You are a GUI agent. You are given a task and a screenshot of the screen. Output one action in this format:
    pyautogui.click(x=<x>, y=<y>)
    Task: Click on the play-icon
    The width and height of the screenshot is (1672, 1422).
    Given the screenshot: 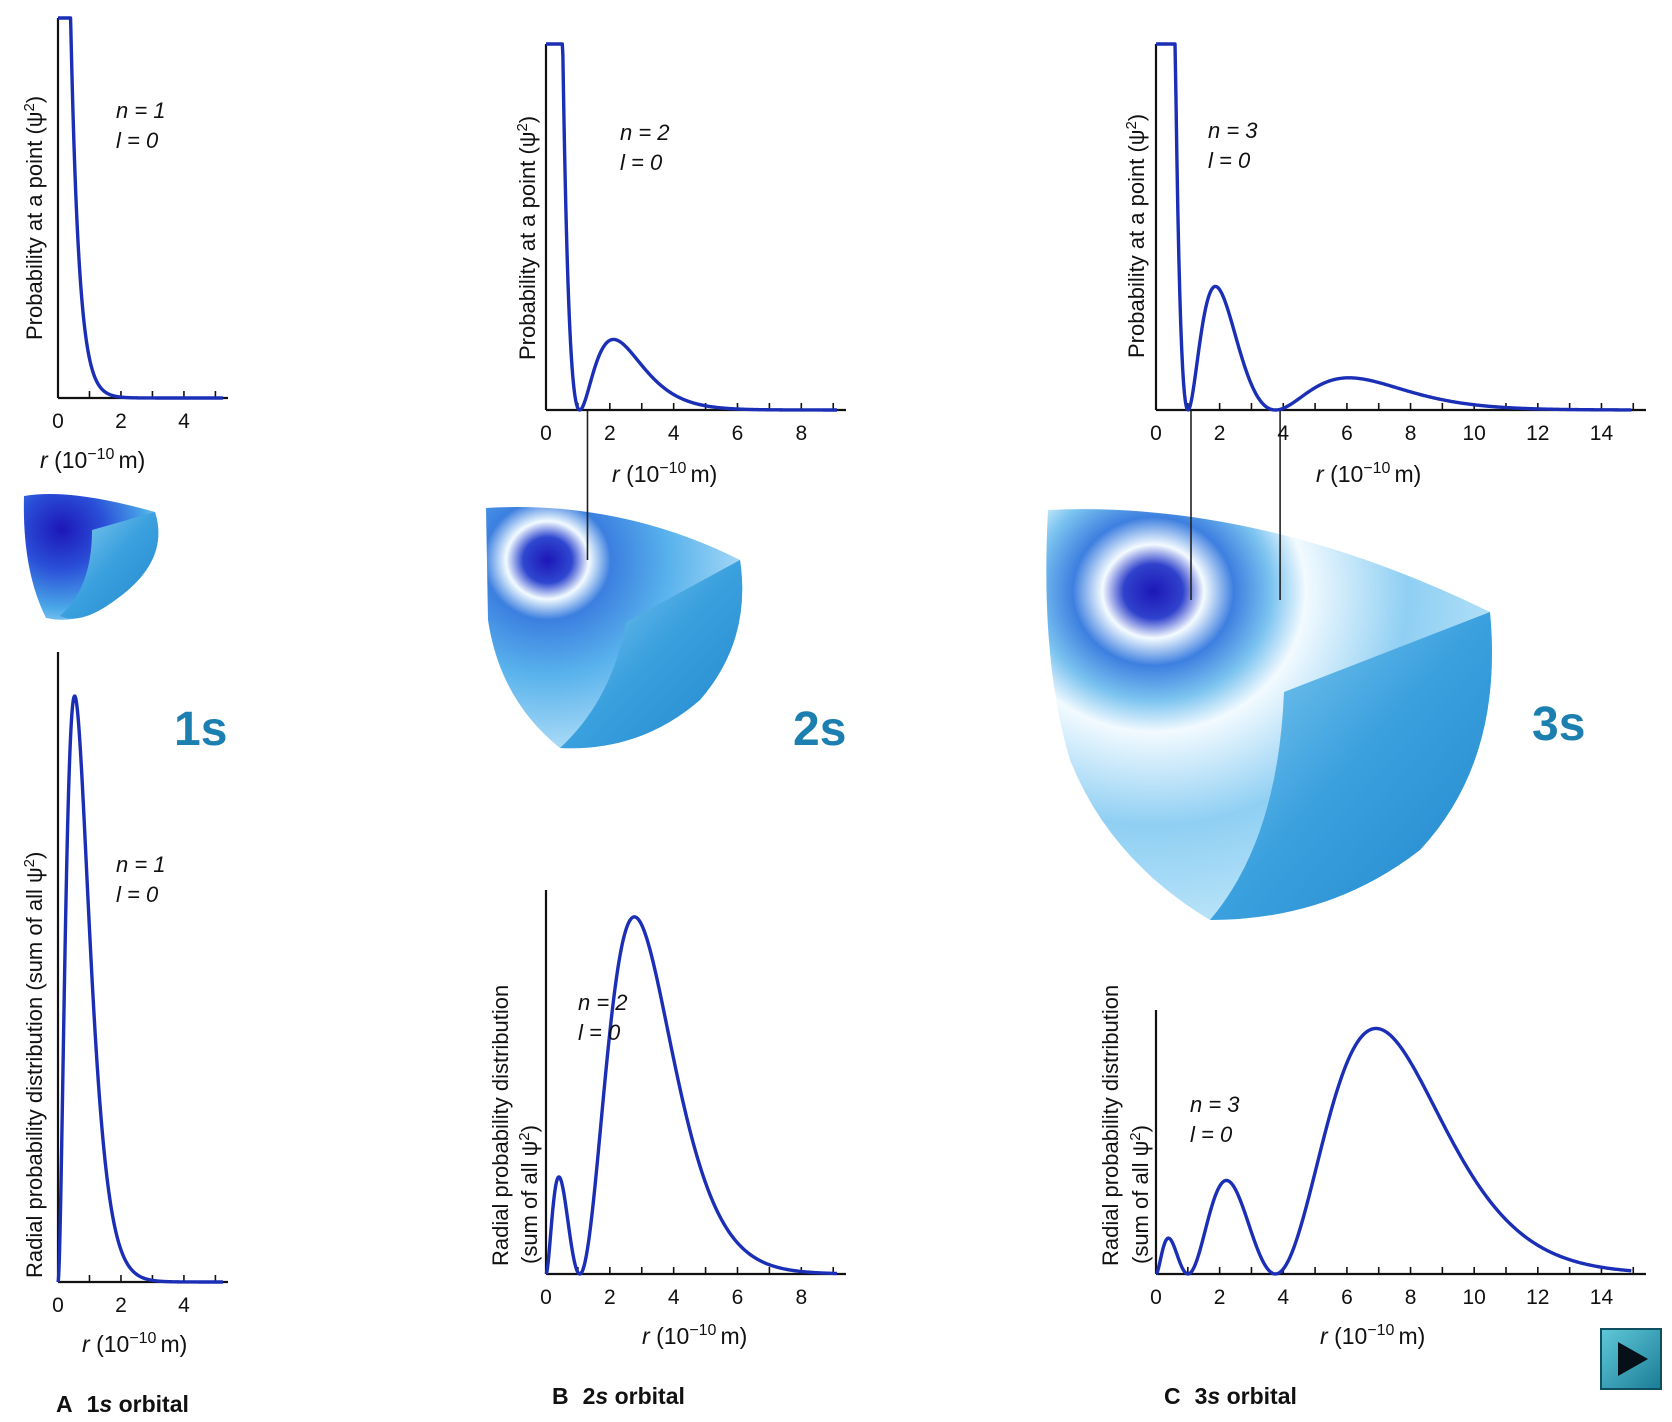 What is the action you would take?
    pyautogui.click(x=1633, y=1359)
    